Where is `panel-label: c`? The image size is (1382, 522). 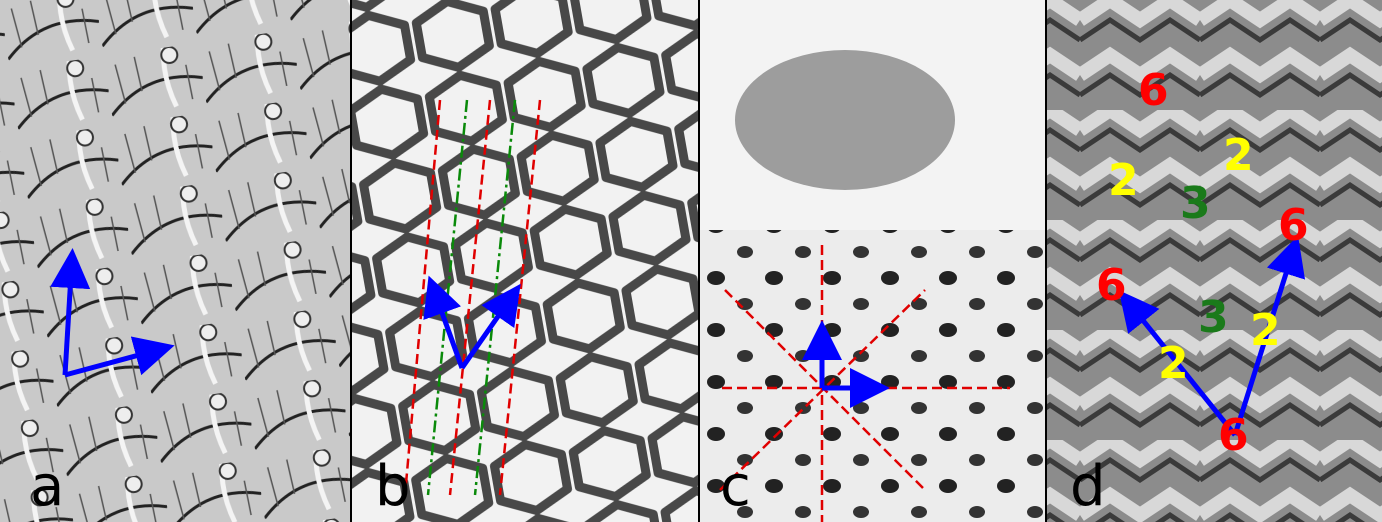
panel-label: c is located at coordinates (735, 486).